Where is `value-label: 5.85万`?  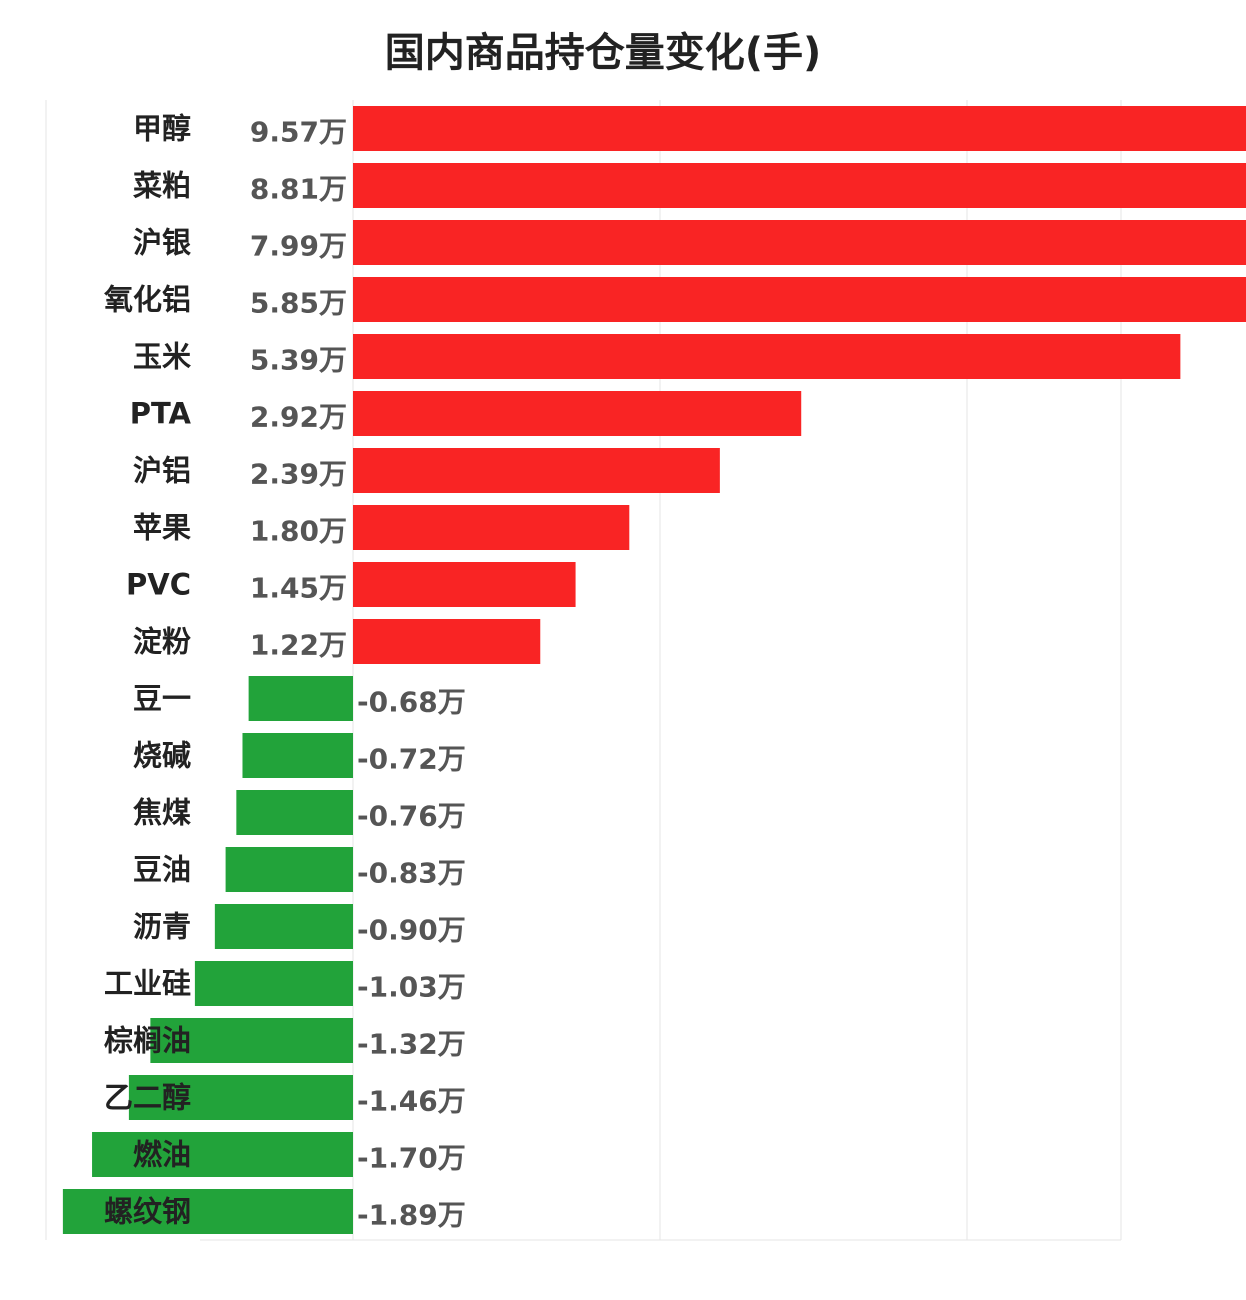 value-label: 5.85万 is located at coordinates (298, 303).